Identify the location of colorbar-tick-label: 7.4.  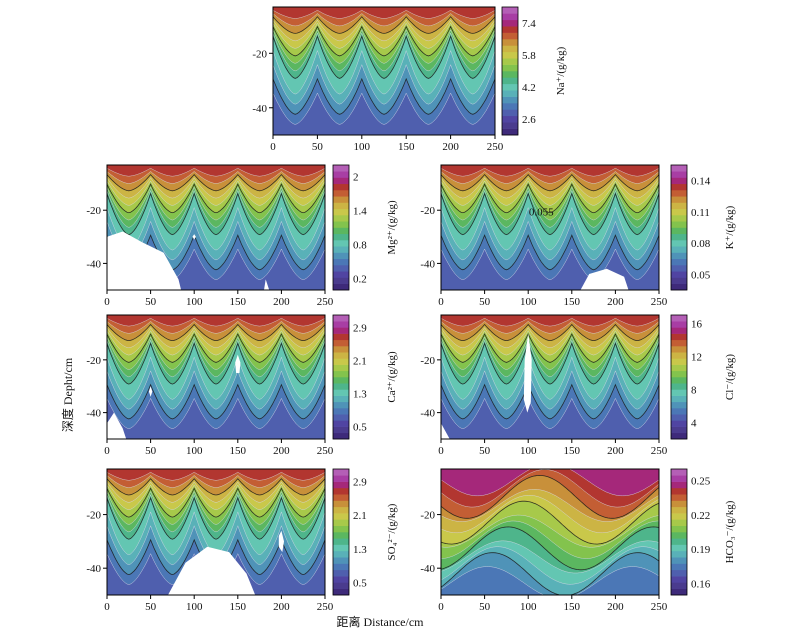
(529, 24).